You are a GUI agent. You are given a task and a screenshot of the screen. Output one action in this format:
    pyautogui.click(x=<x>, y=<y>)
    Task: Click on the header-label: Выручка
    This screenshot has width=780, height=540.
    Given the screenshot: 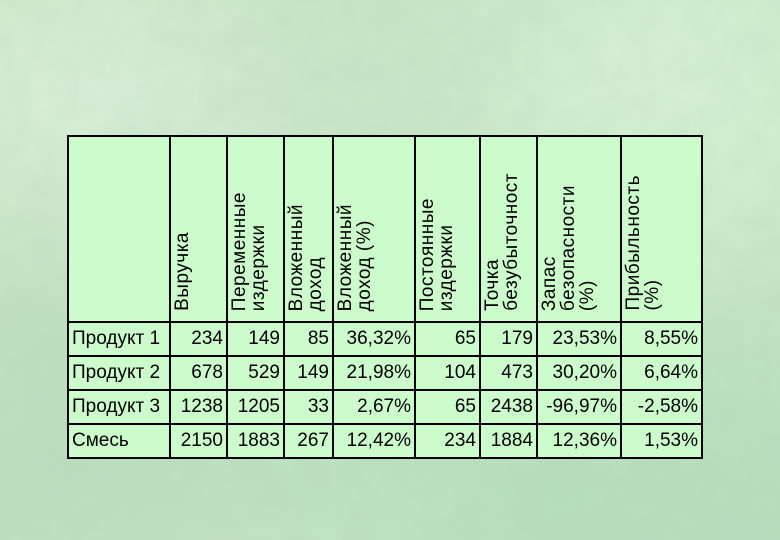 What is the action you would take?
    pyautogui.click(x=182, y=271)
    